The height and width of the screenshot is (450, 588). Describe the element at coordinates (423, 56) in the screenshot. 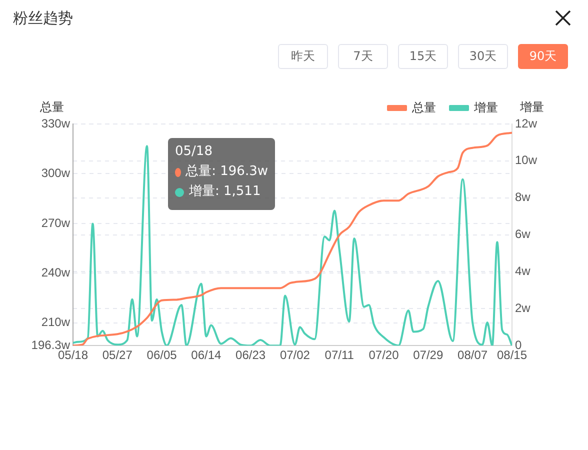

I see `text: 15天` at that location.